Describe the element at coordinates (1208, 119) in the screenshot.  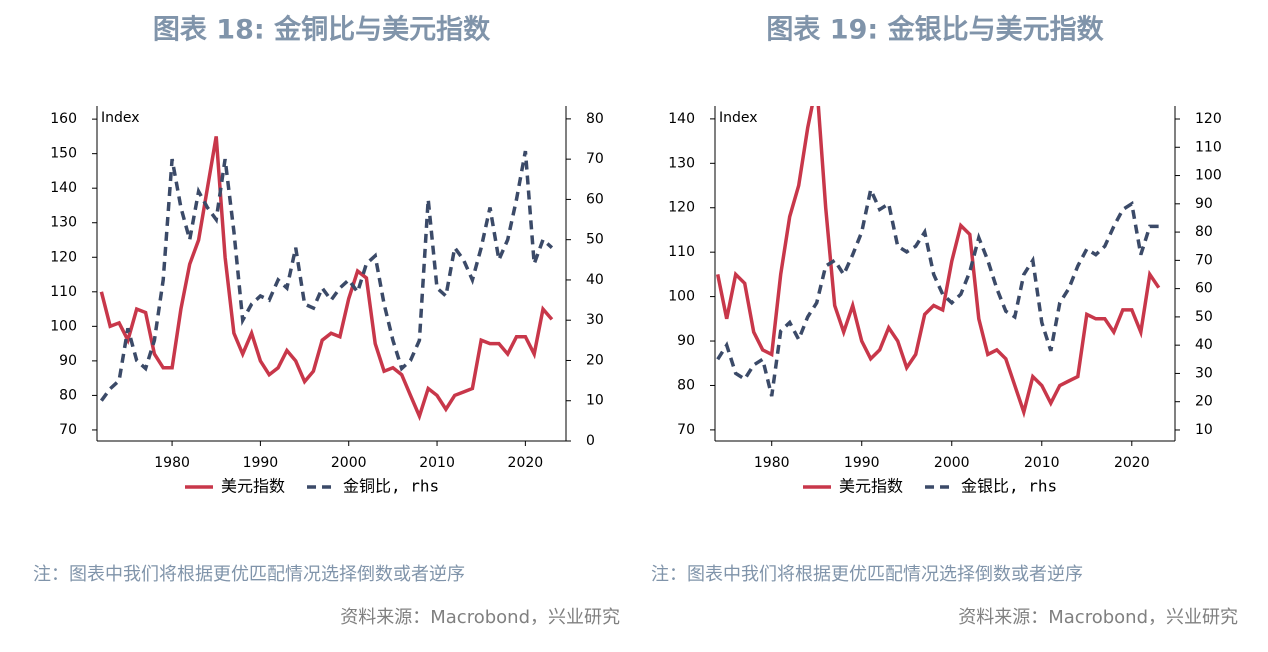
I see `y2-tick-label: 120` at that location.